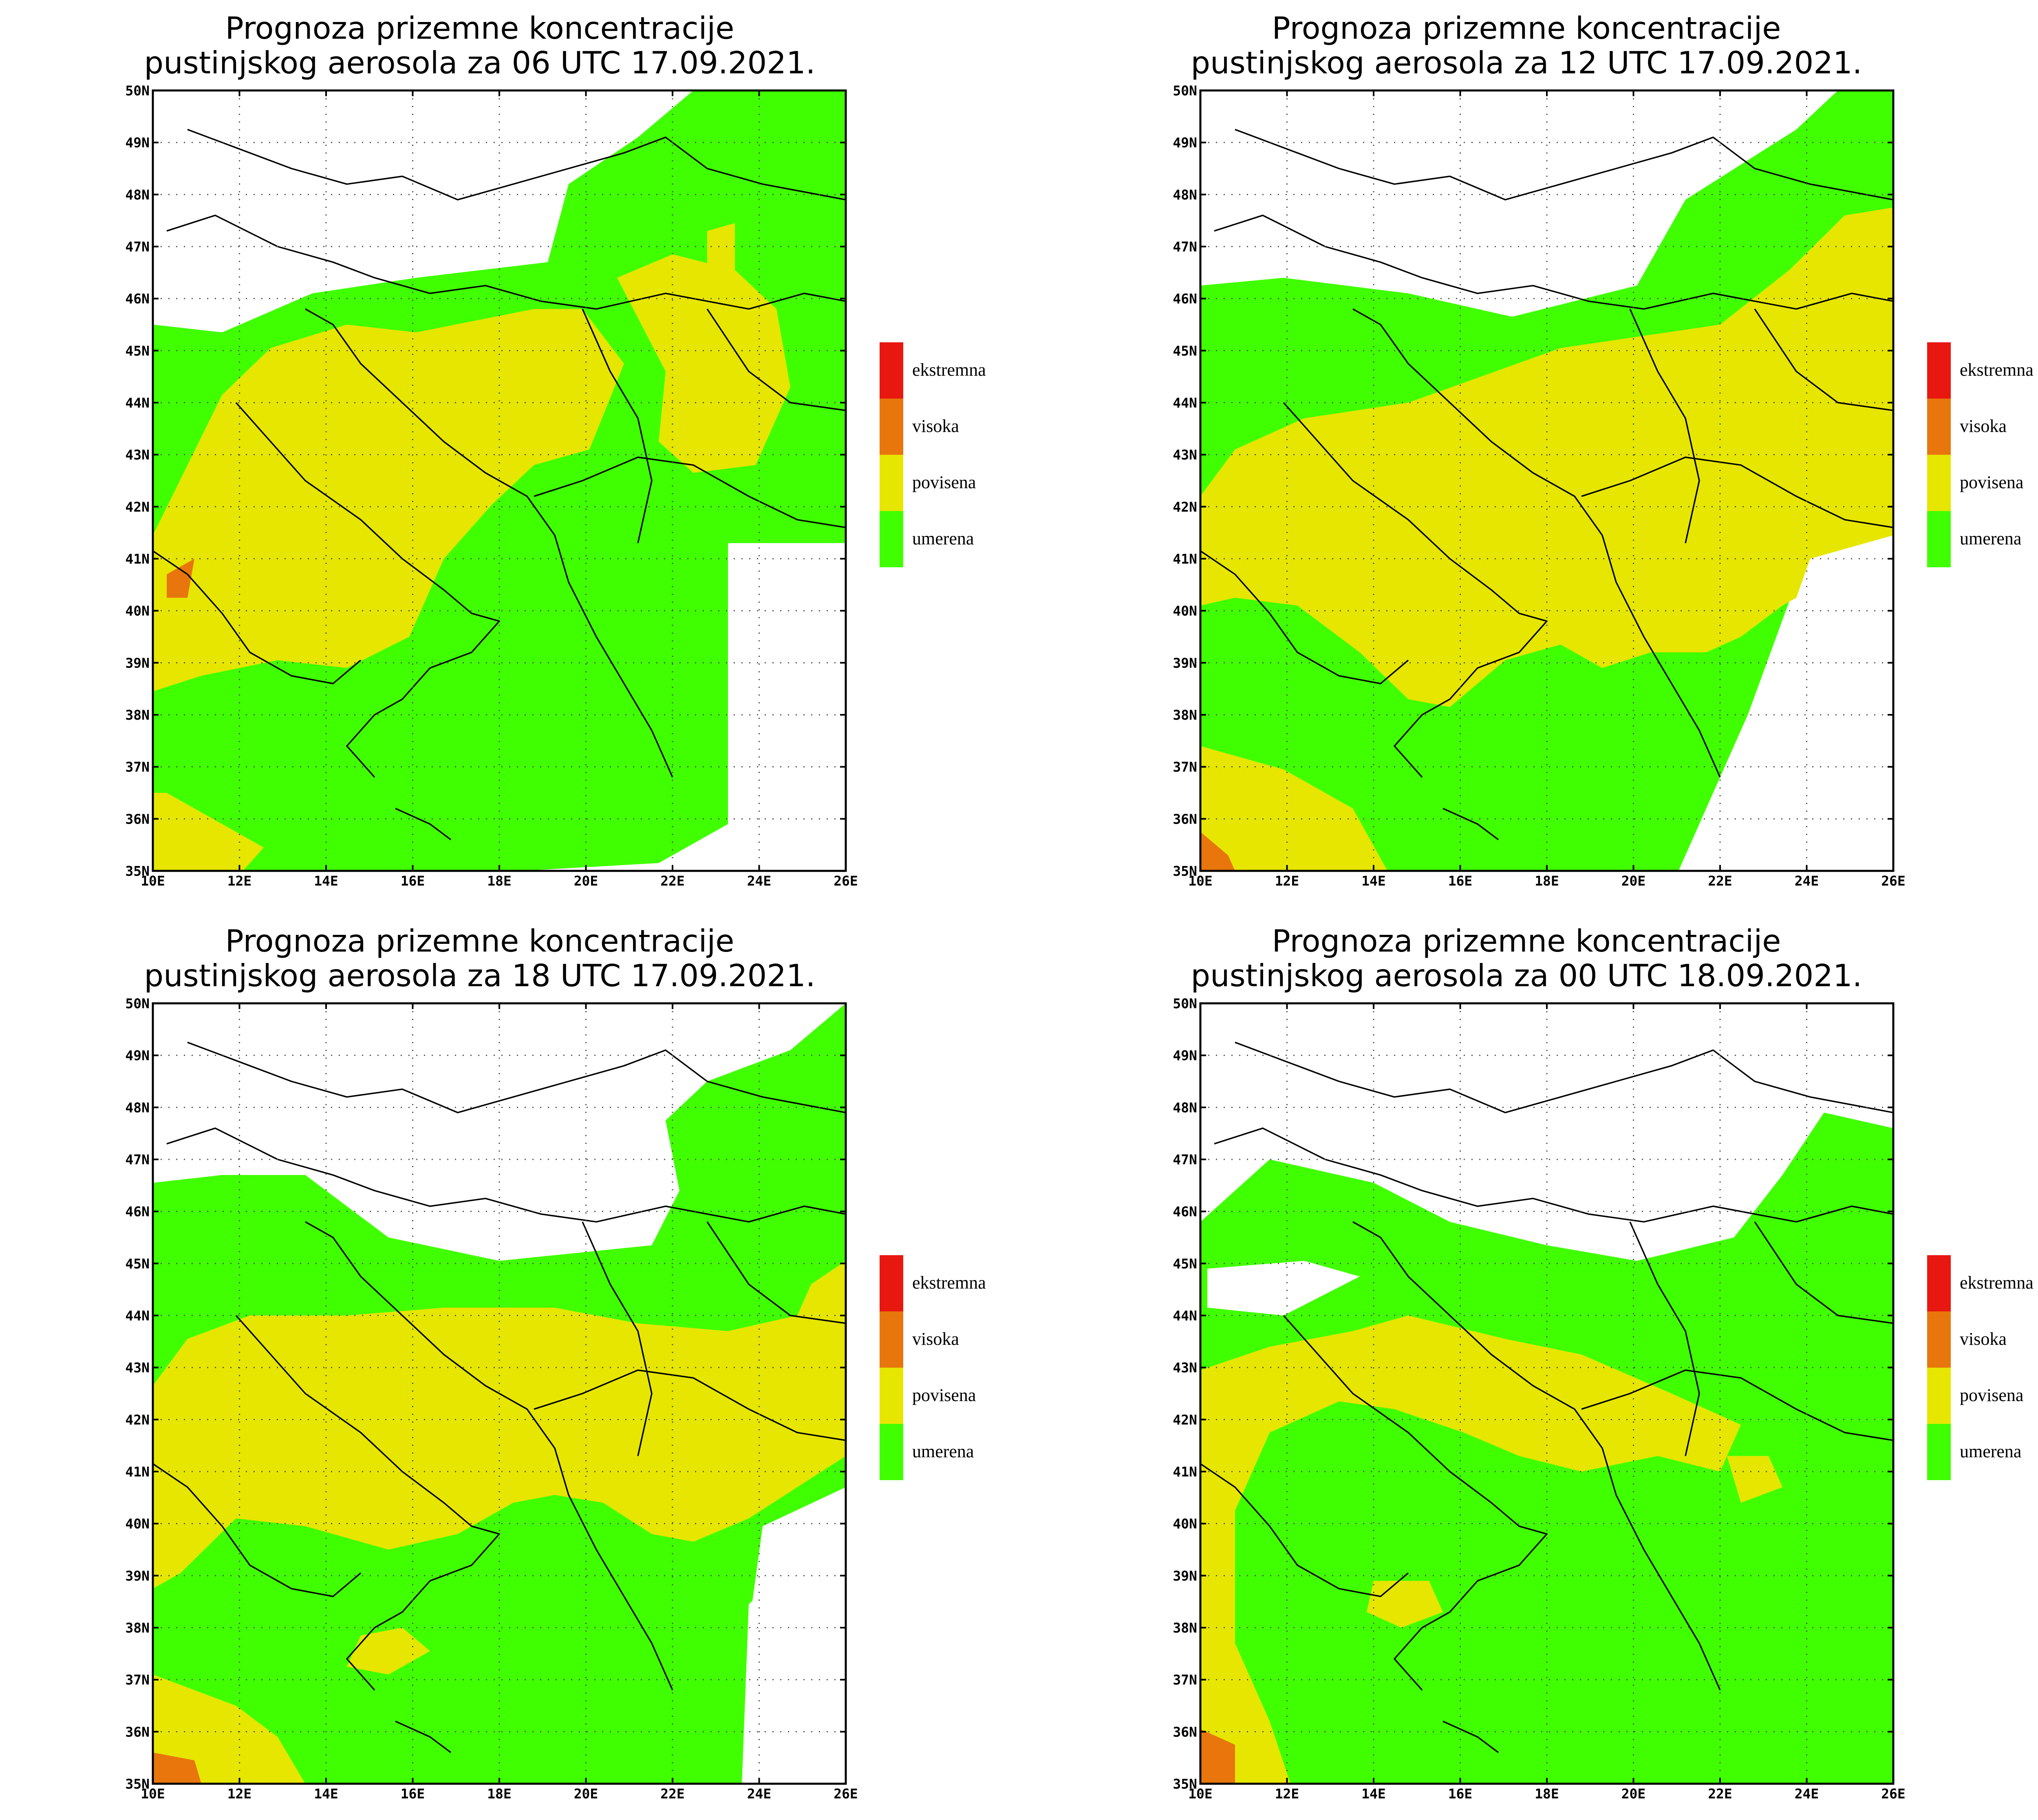 The image size is (2038, 1820). I want to click on lon-tick-label: 14E, so click(326, 1794).